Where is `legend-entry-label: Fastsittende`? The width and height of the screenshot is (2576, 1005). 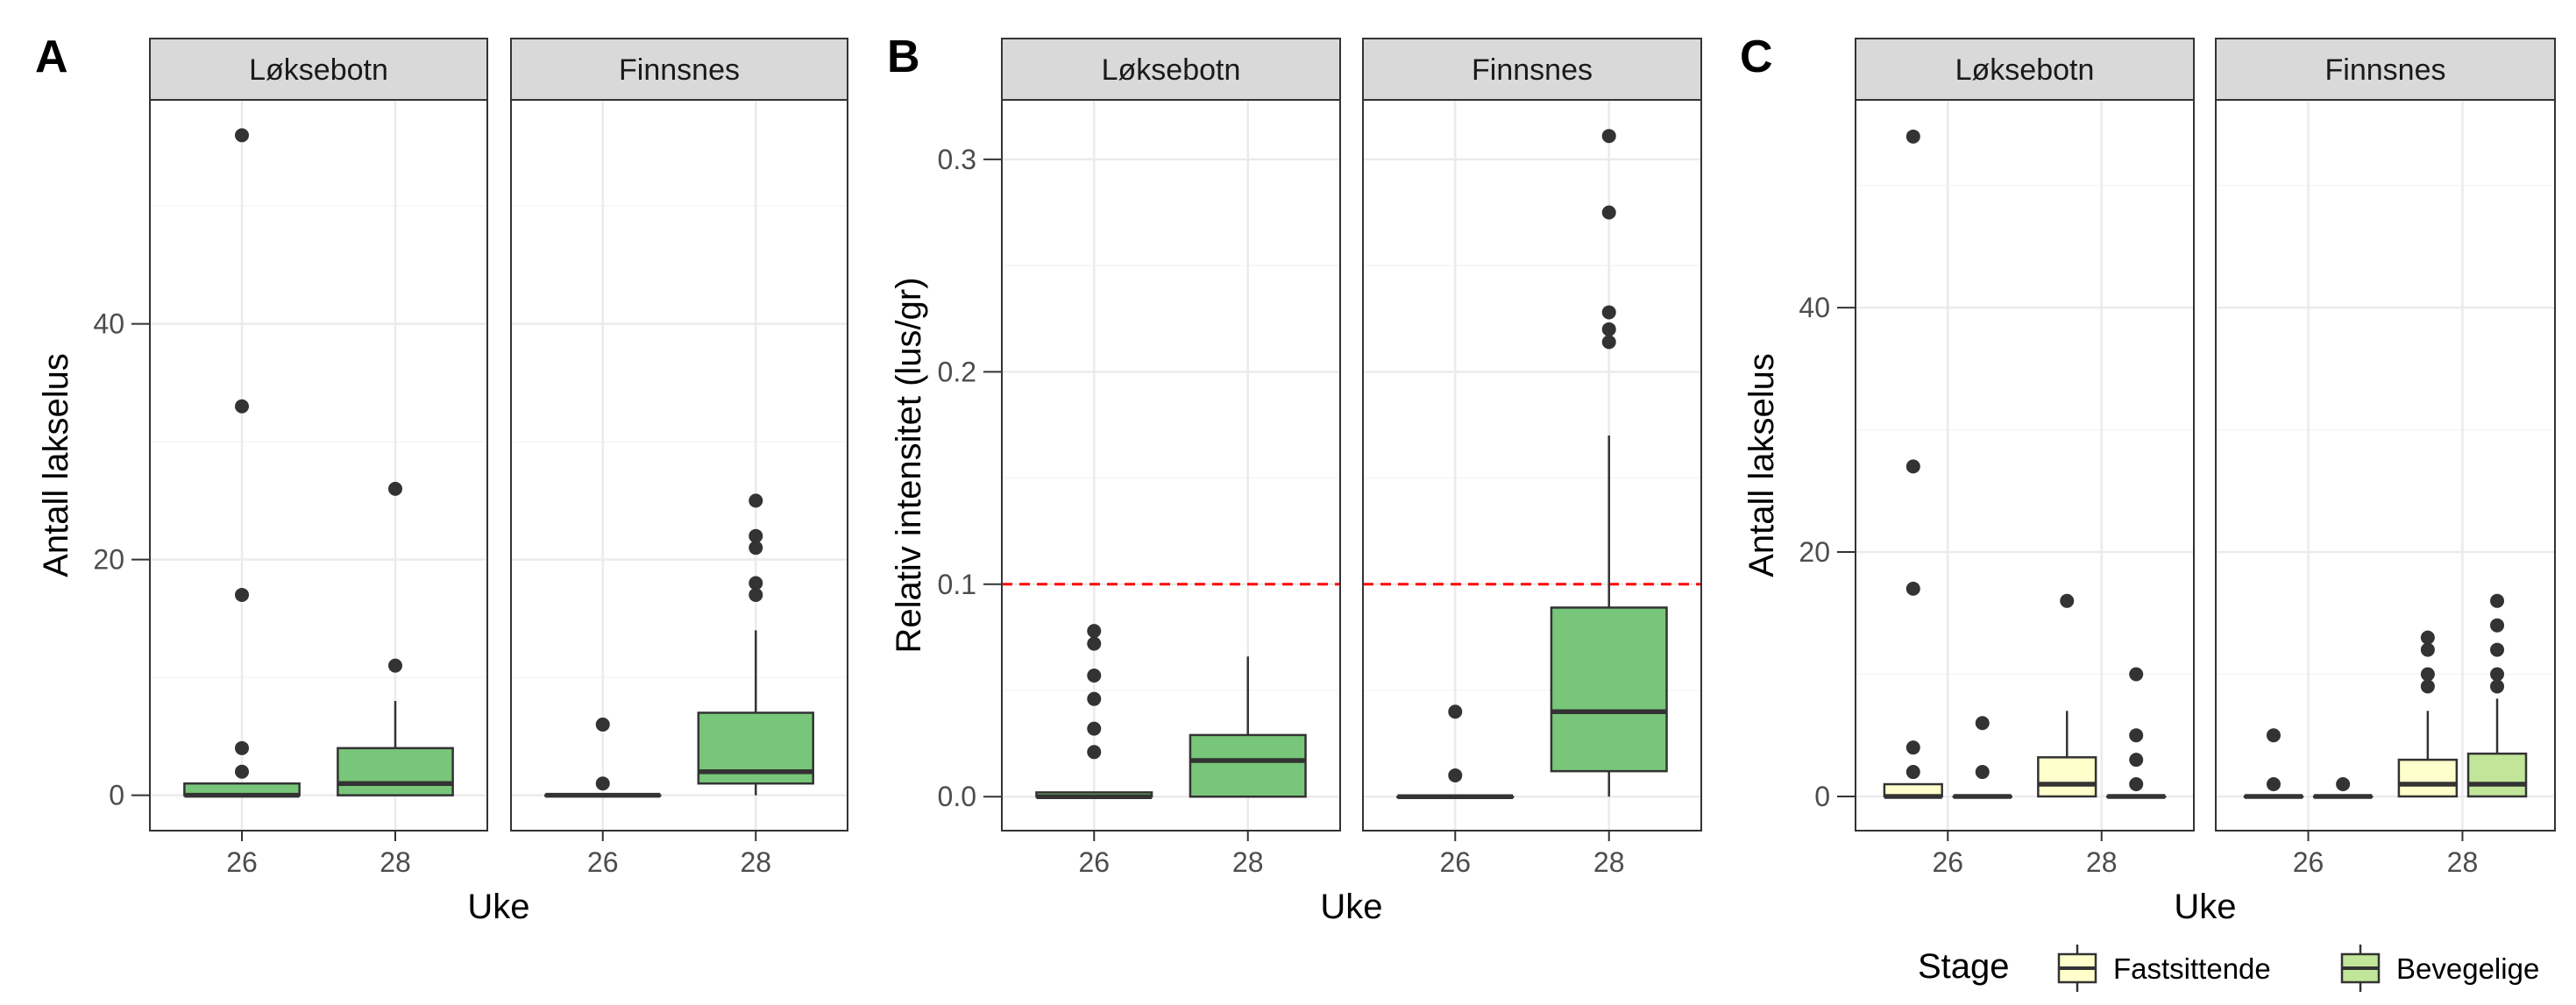
legend-entry-label: Fastsittende is located at coordinates (2192, 968).